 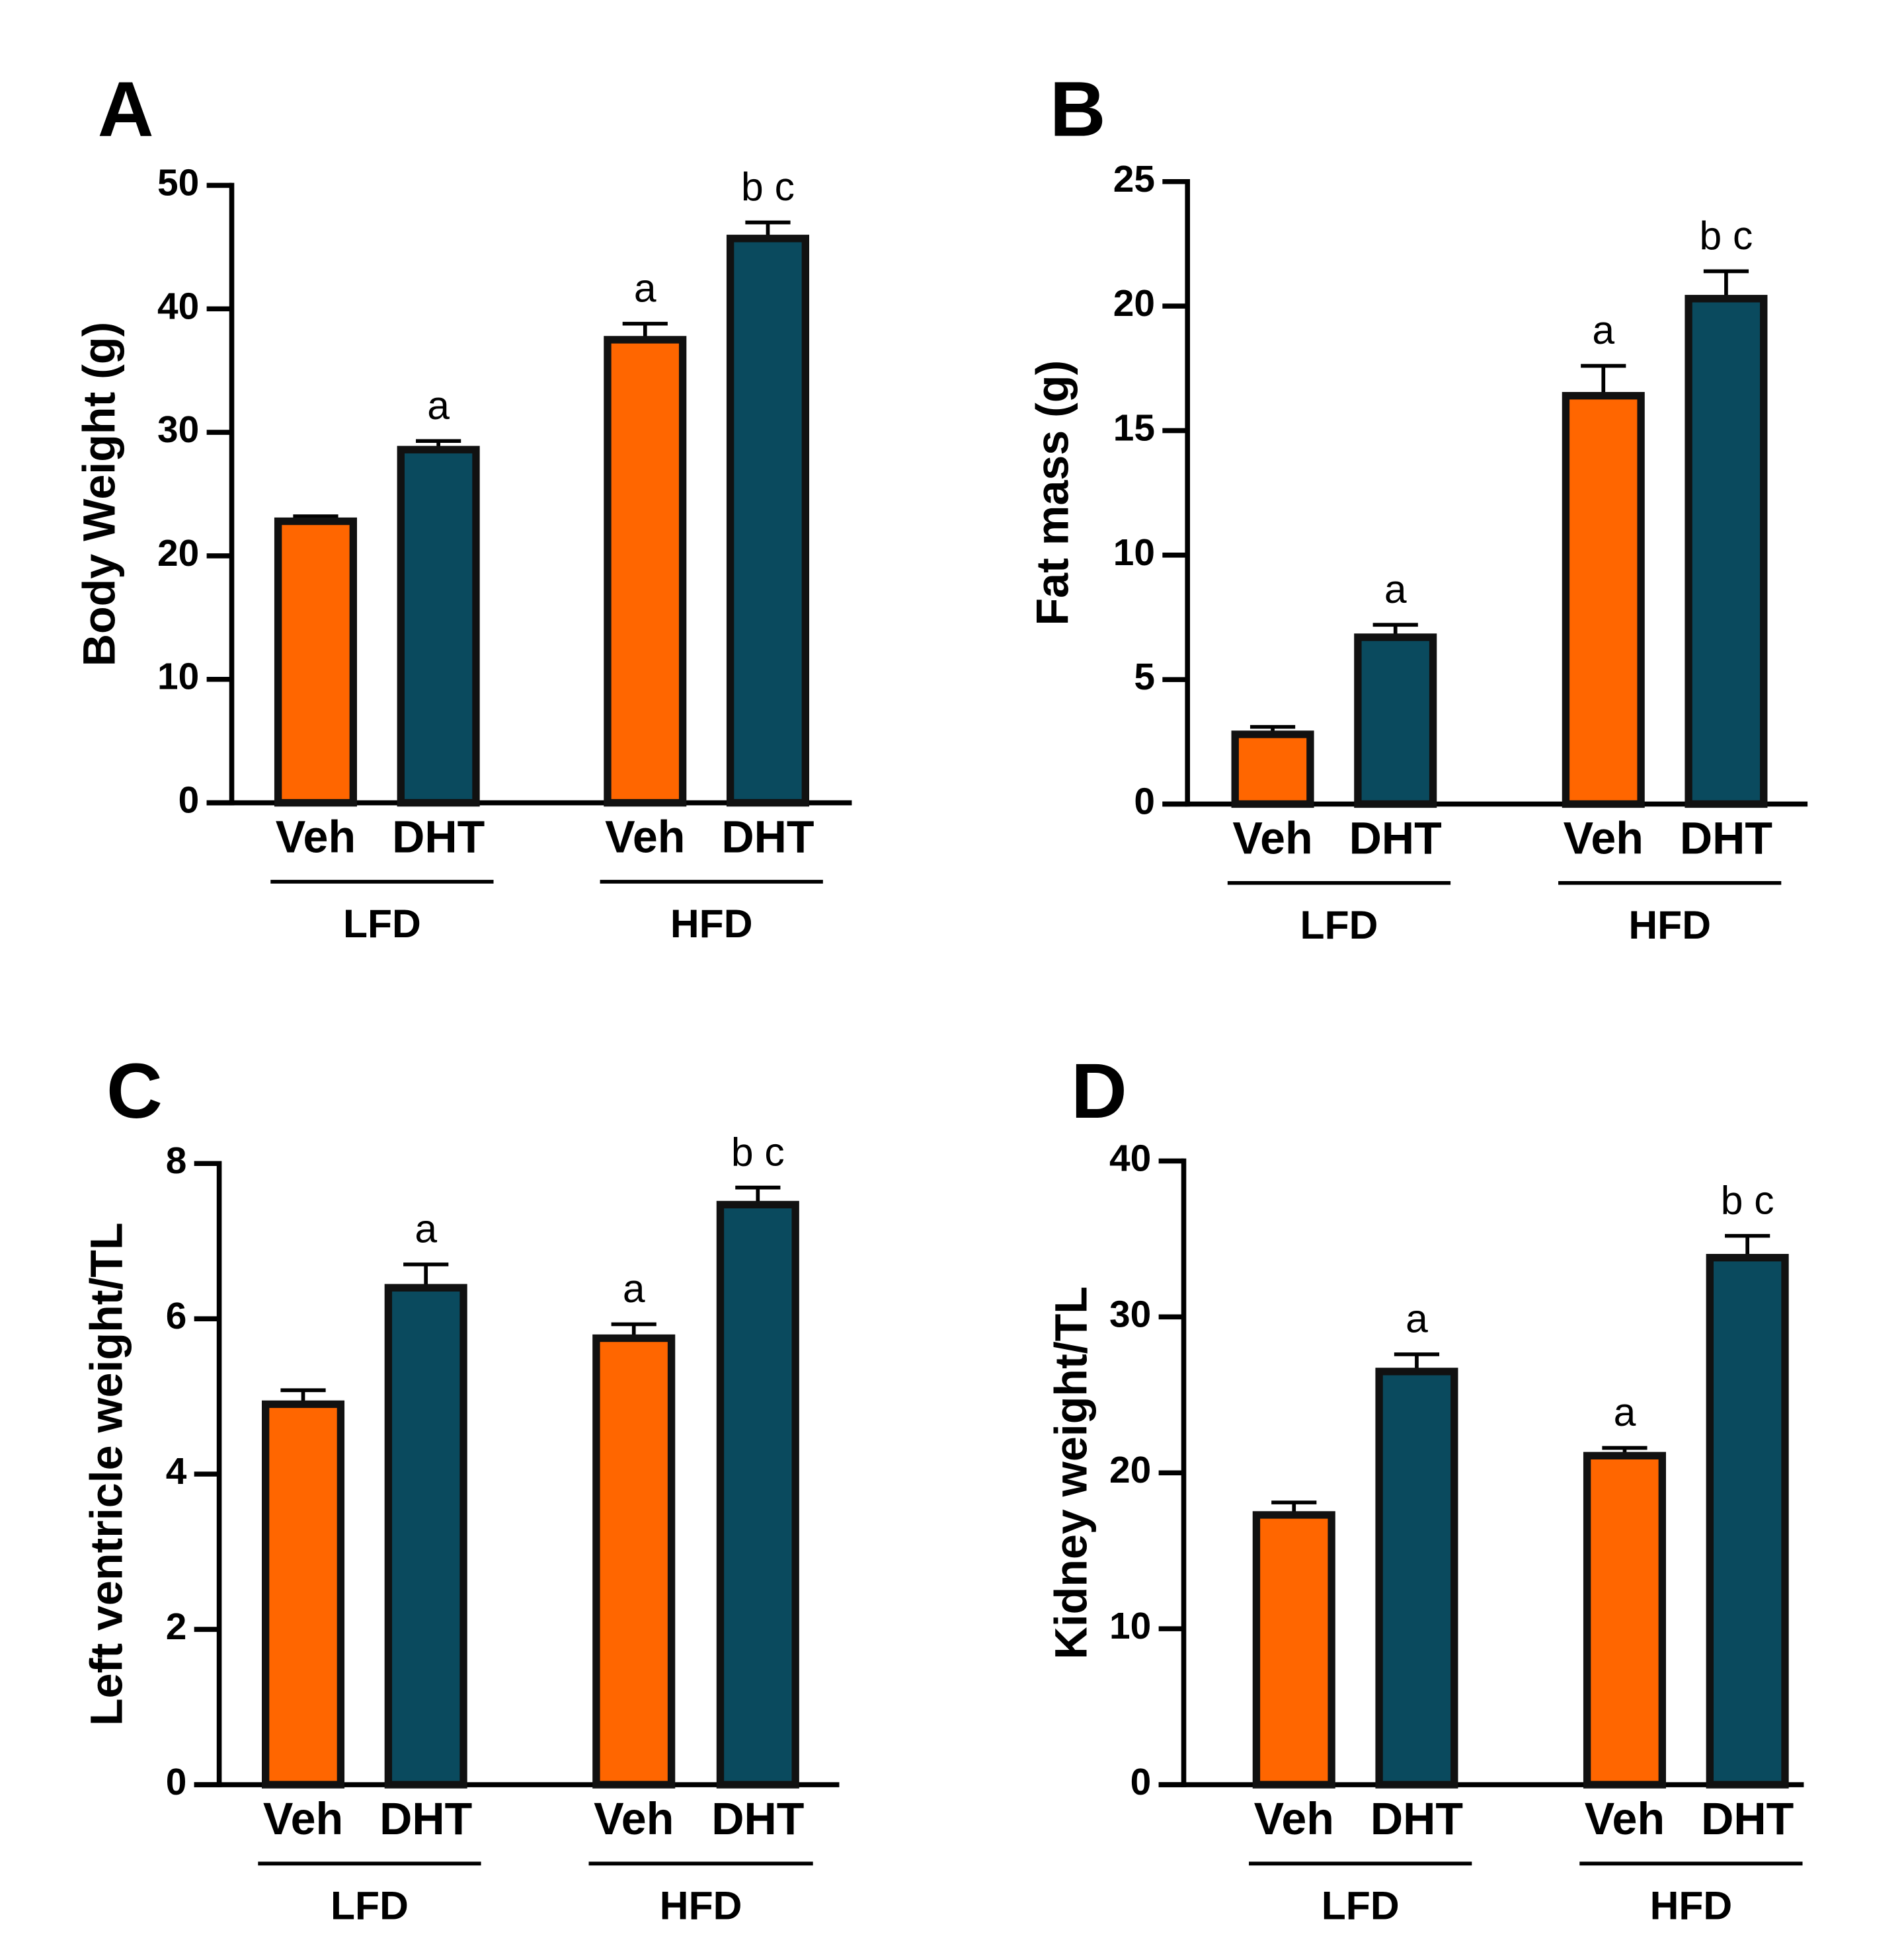 I want to click on y-tick-label: 15, so click(x=1134, y=428).